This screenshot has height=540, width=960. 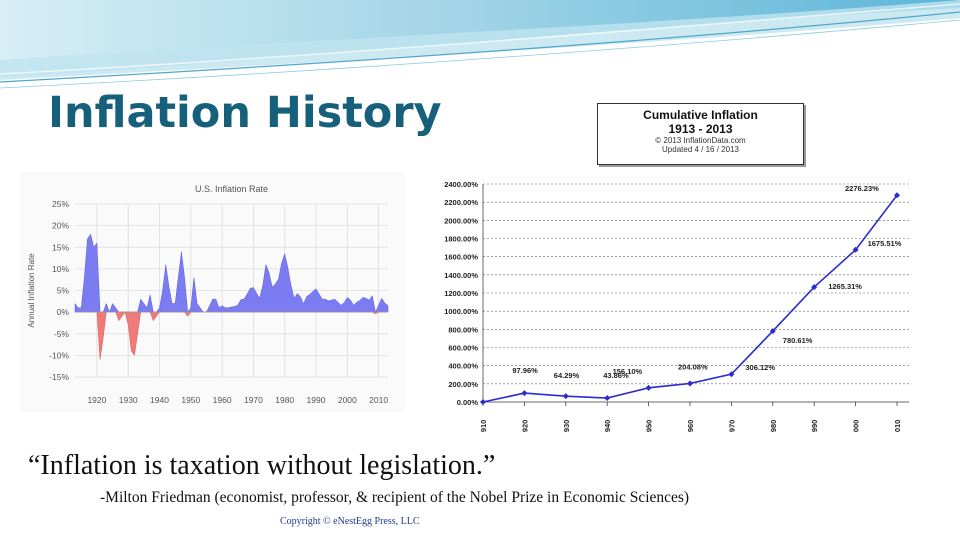 What do you see at coordinates (862, 188) in the screenshot?
I see `data-label: 2276.23%` at bounding box center [862, 188].